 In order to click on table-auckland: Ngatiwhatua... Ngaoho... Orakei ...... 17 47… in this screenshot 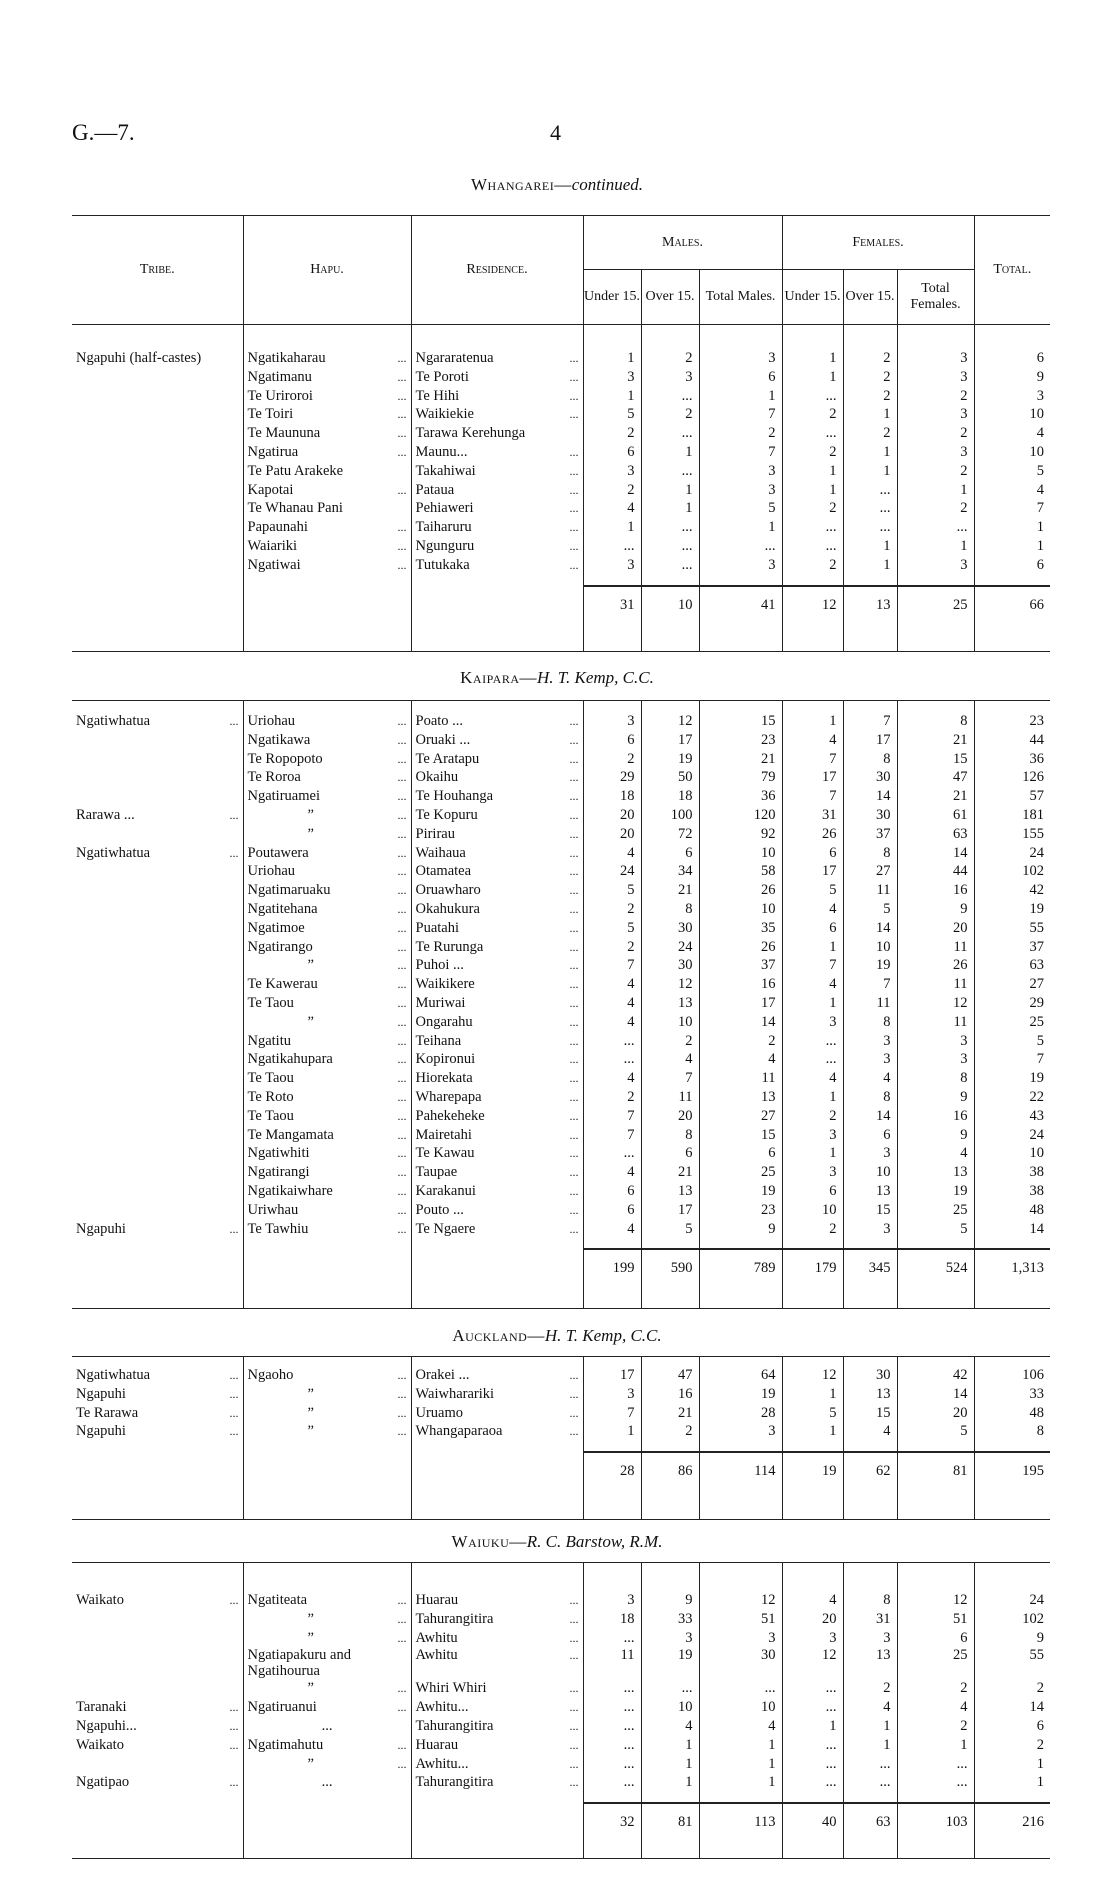, I will do `click(561, 1438)`.